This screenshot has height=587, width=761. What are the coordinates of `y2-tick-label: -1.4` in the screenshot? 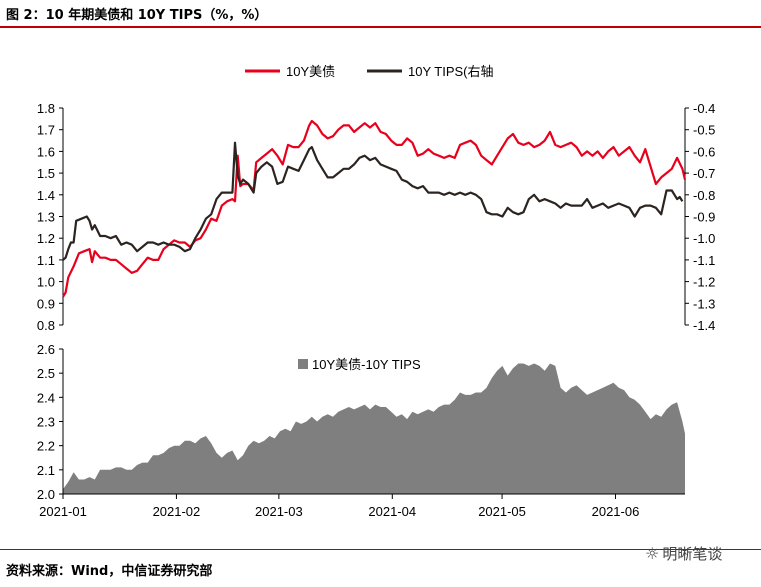 It's located at (704, 325).